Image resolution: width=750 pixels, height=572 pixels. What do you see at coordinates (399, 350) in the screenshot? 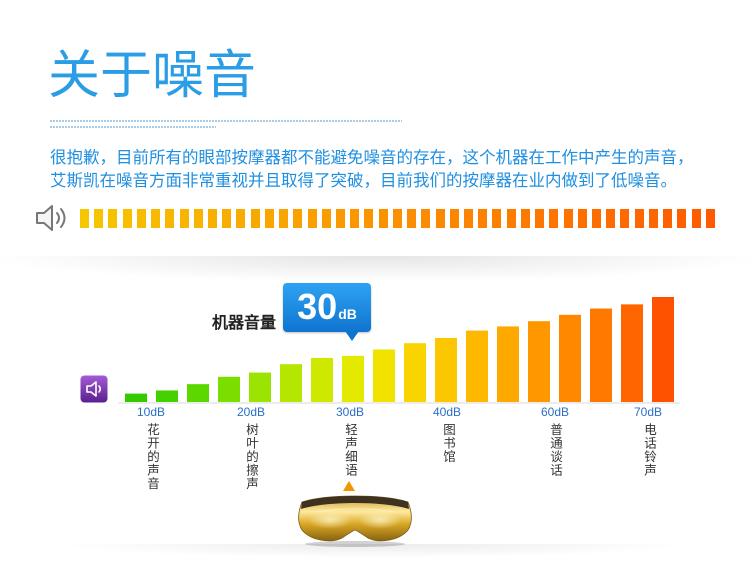
I see `noise-bar-chart` at bounding box center [399, 350].